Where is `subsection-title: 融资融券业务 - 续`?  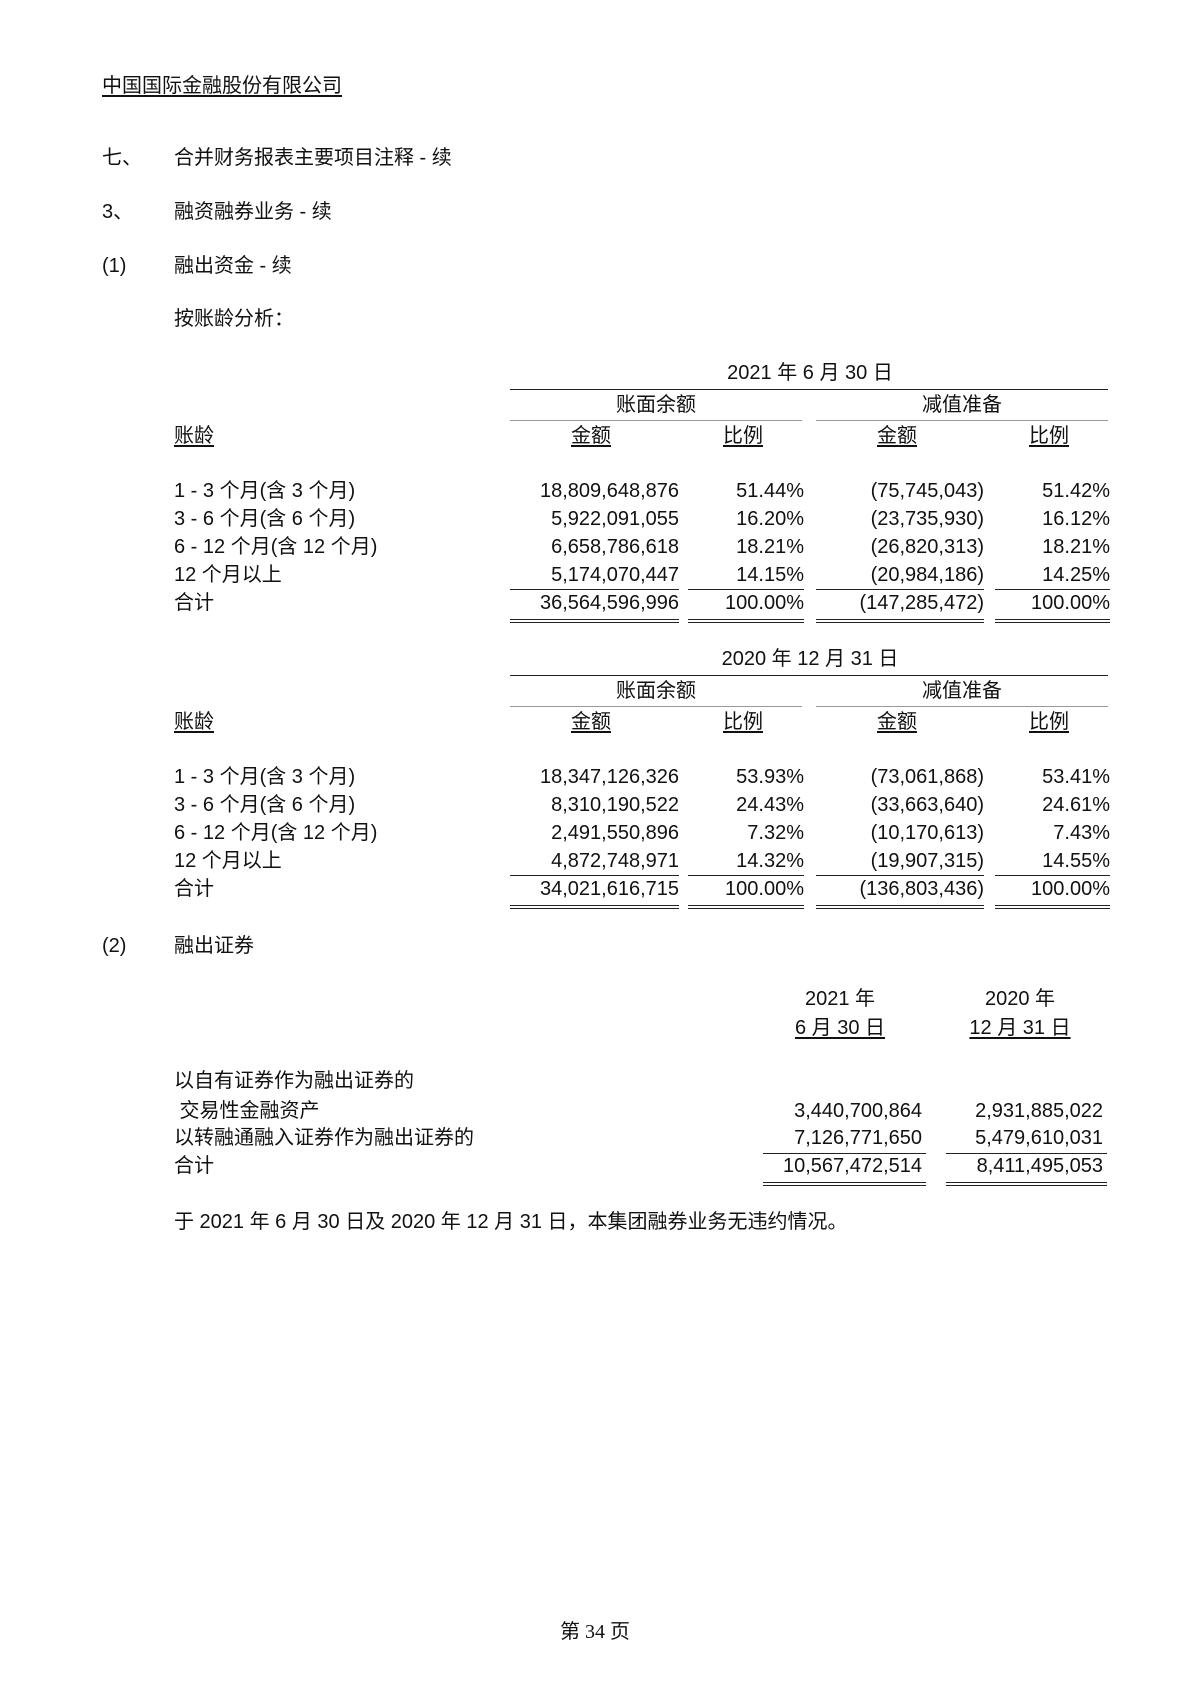
subsection-title: 融资融券业务 - 续 is located at coordinates (253, 212).